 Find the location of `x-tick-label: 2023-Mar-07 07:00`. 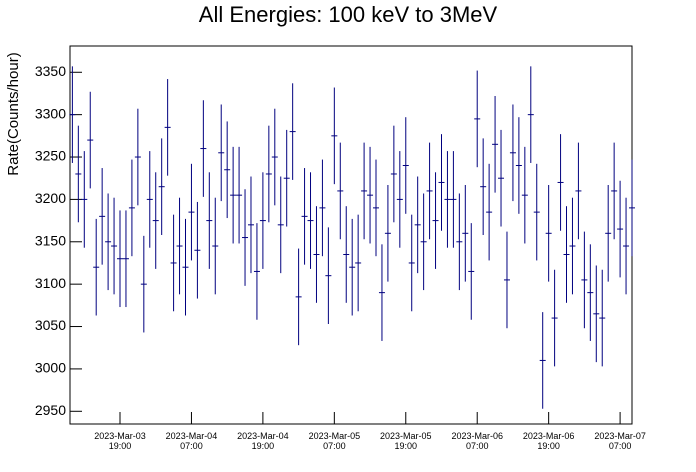

x-tick-label: 2023-Mar-07 07:00 is located at coordinates (620, 441).